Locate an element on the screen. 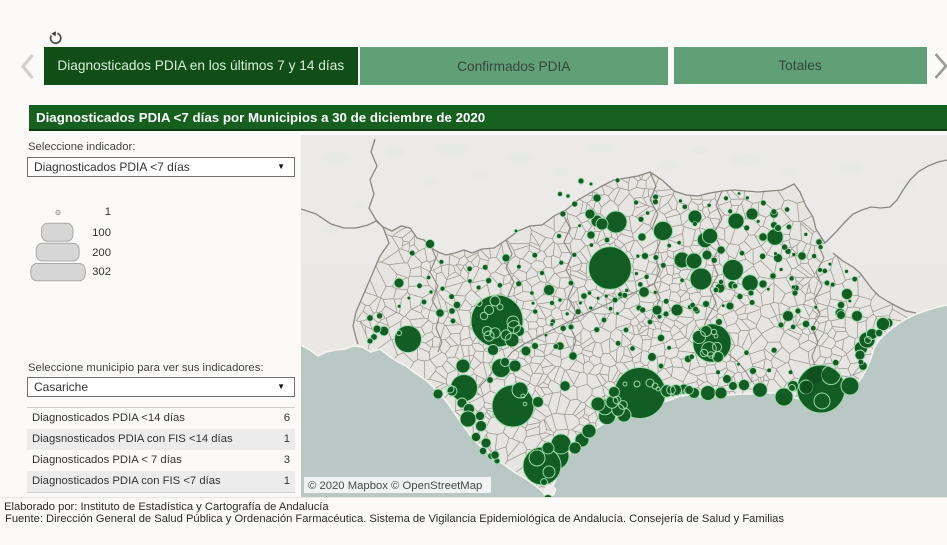 The image size is (947, 545). svg-text: © 2020 Mapbox © OpenStreetMap is located at coordinates (395, 486).